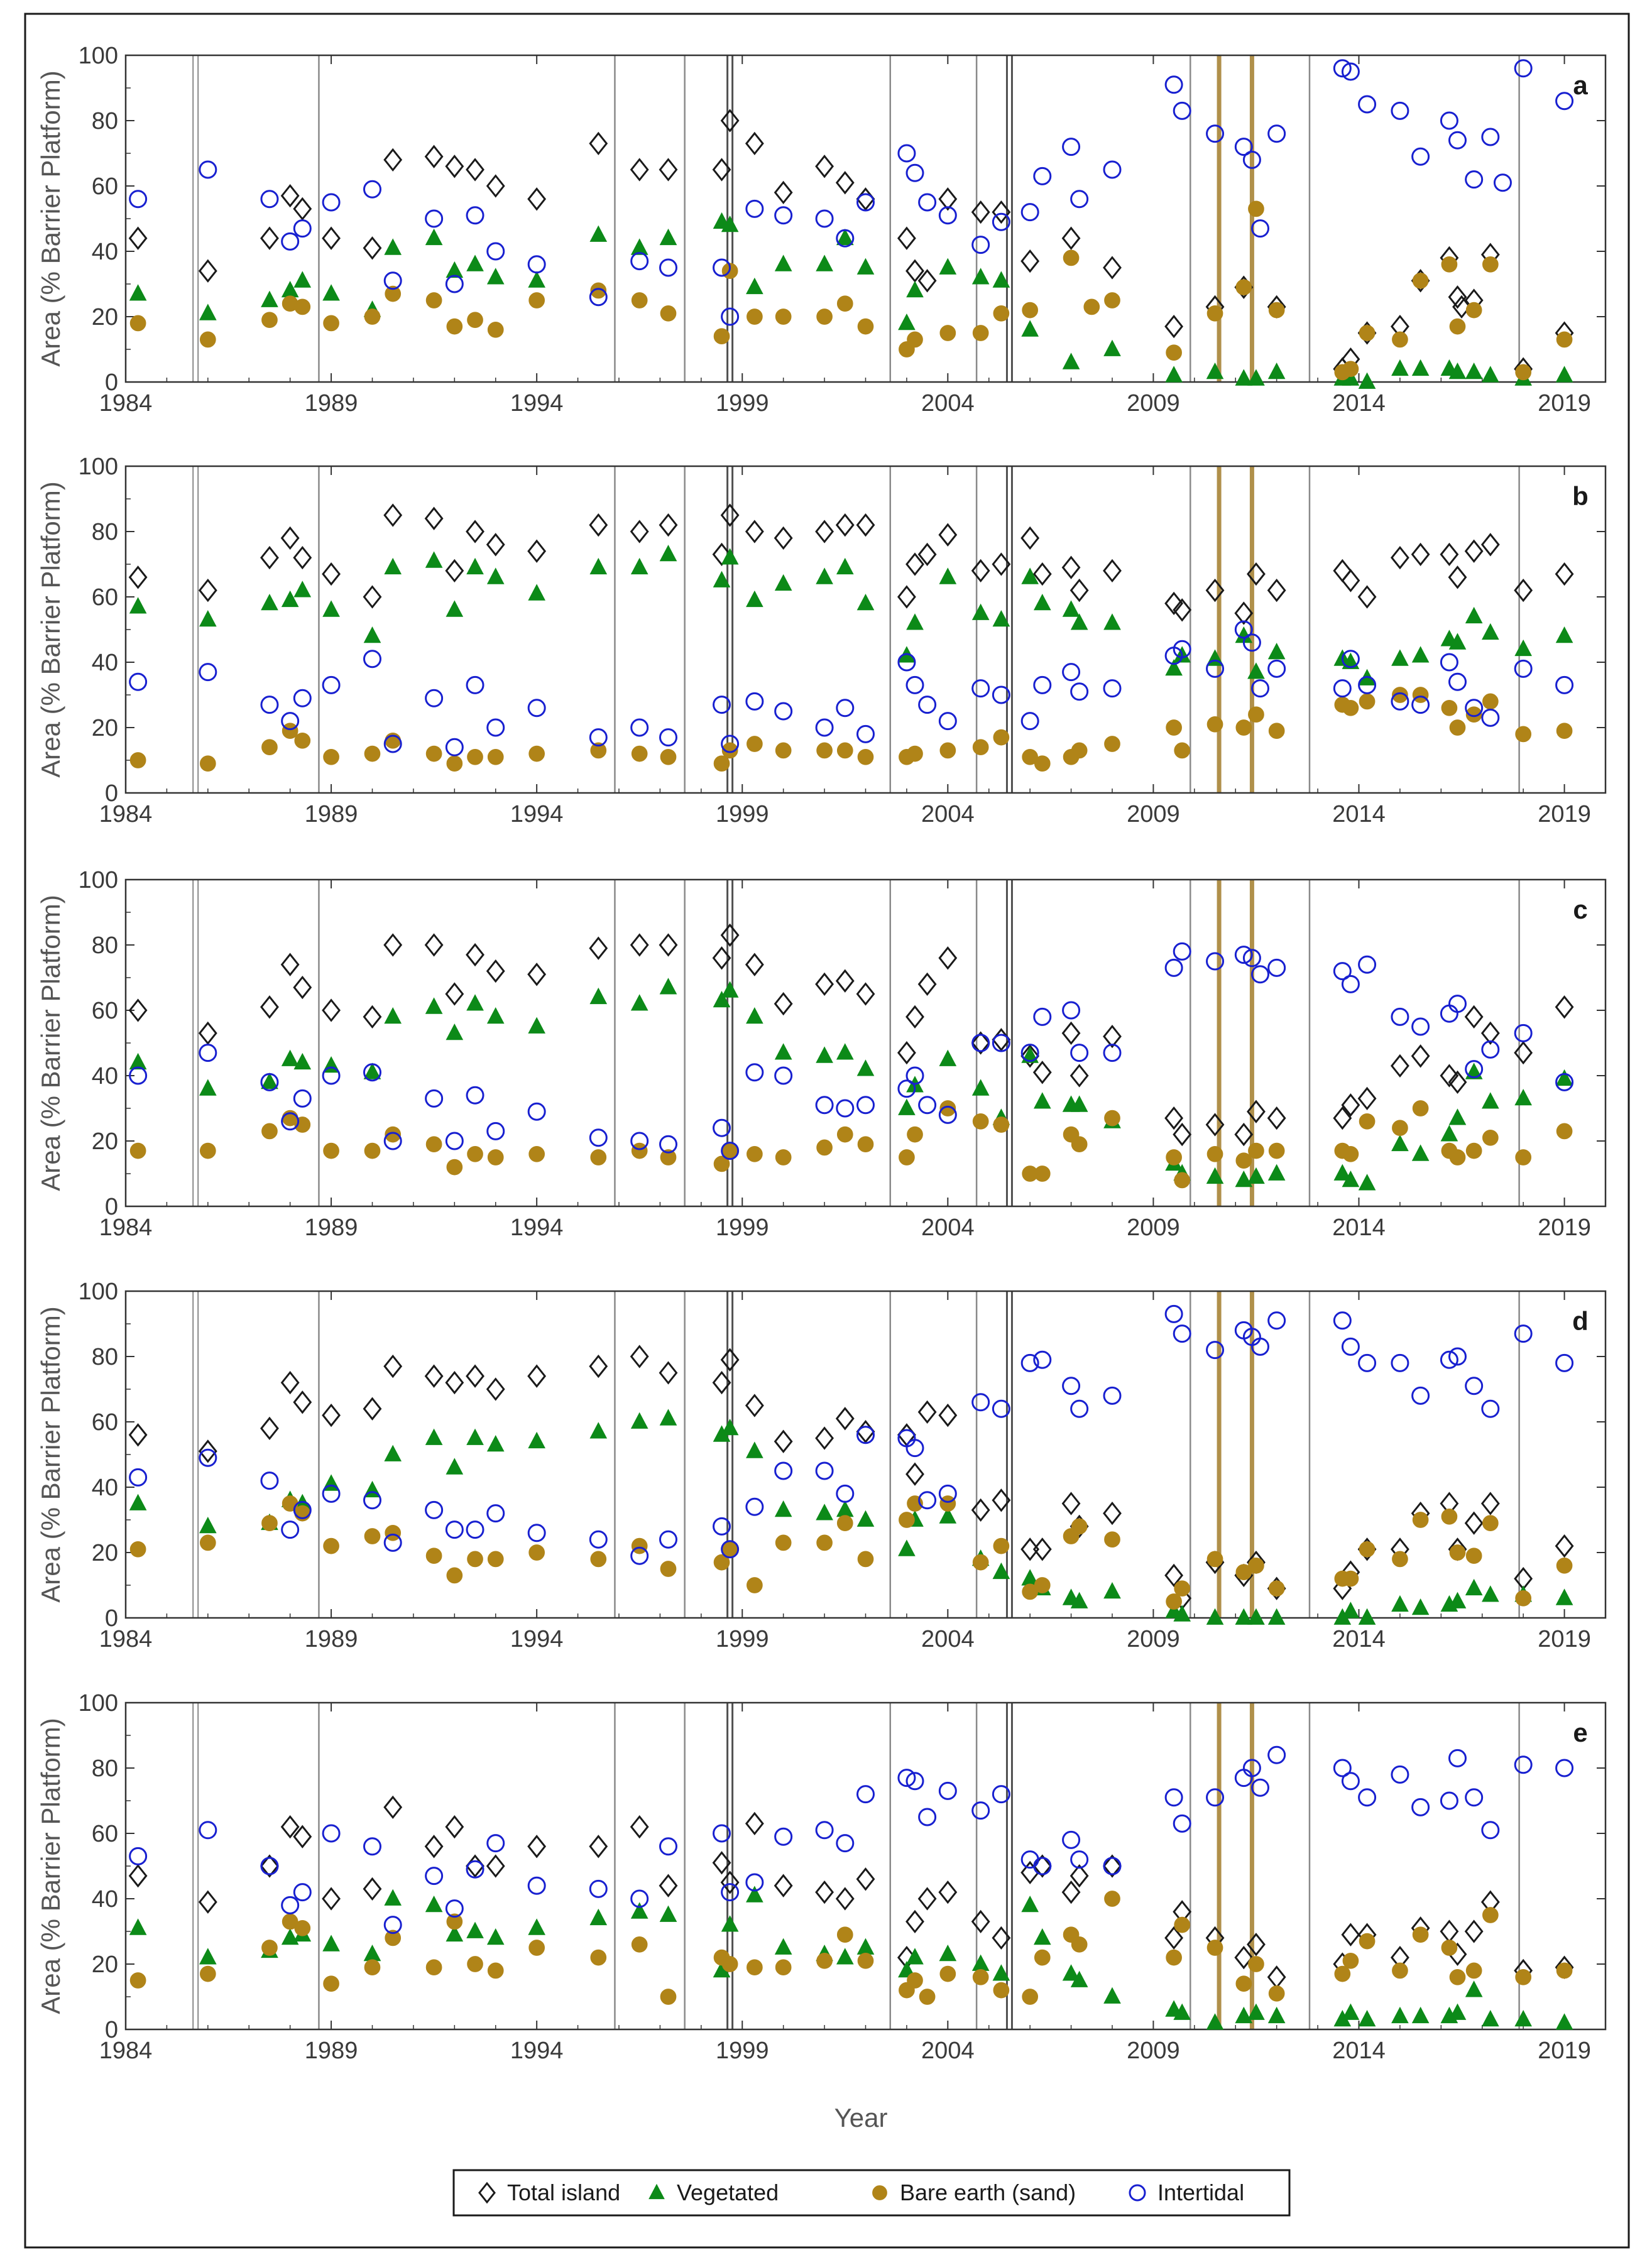 The height and width of the screenshot is (2260, 1652). I want to click on y-axis-title: Area (% Barrier Platform), so click(50, 218).